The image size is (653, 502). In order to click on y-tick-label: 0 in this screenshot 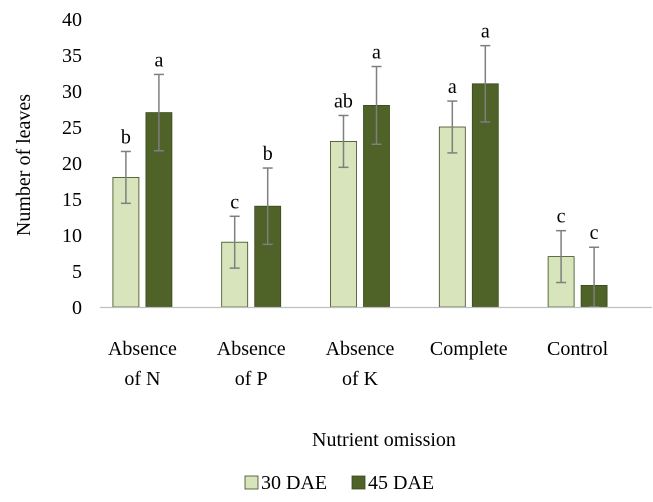, I will do `click(77, 308)`.